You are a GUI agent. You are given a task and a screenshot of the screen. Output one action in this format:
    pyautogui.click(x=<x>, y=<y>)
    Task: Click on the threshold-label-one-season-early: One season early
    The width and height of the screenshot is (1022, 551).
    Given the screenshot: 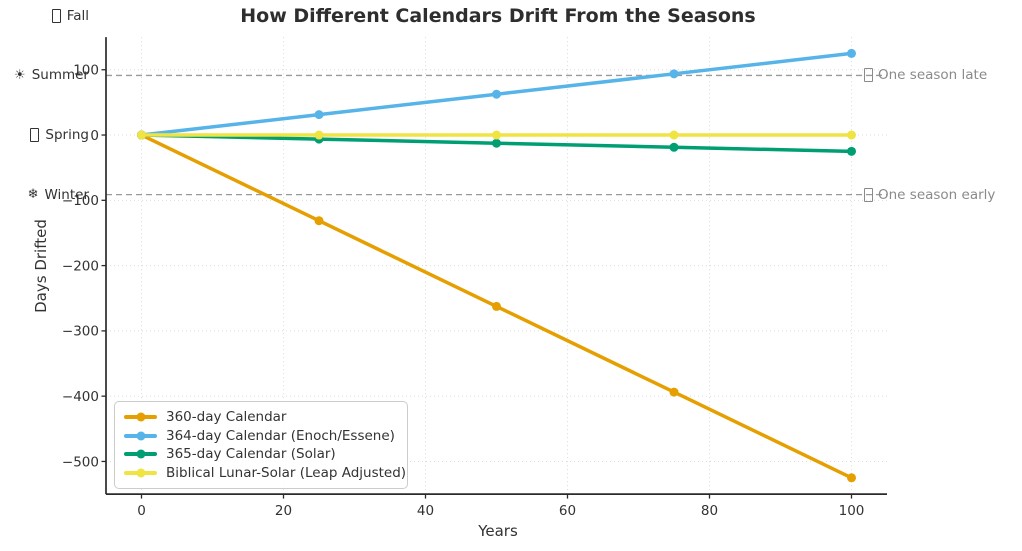 What is the action you would take?
    pyautogui.click(x=929, y=195)
    